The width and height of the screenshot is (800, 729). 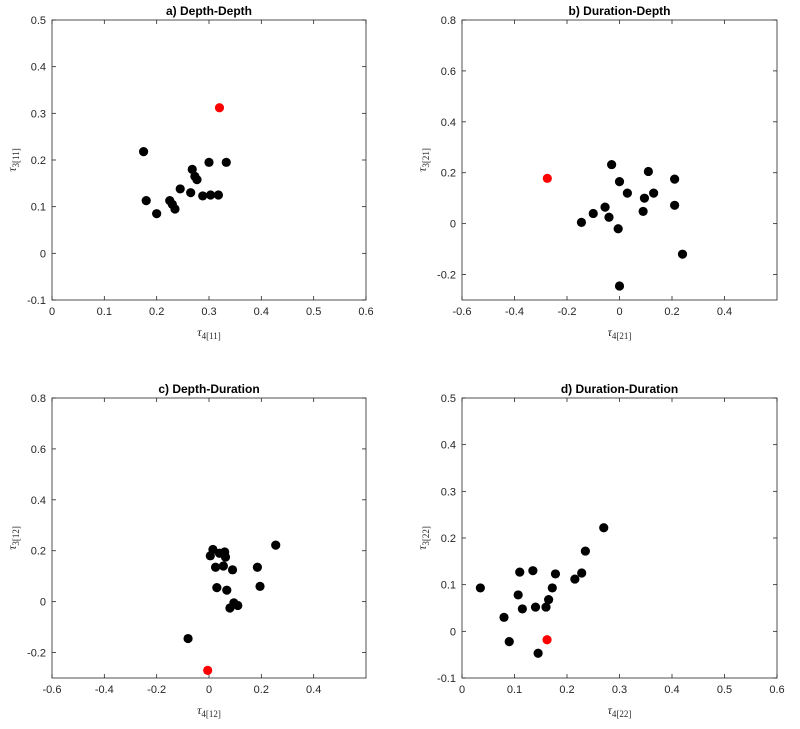 What do you see at coordinates (13, 159) in the screenshot?
I see `y-axis-label: τ3[11]` at bounding box center [13, 159].